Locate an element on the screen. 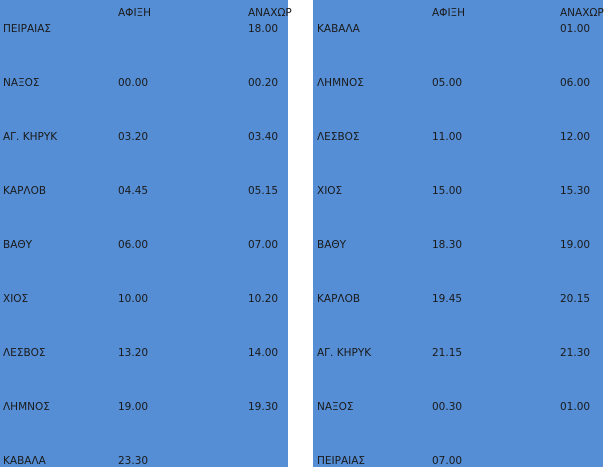  cell-departure: 12.00 is located at coordinates (575, 137).